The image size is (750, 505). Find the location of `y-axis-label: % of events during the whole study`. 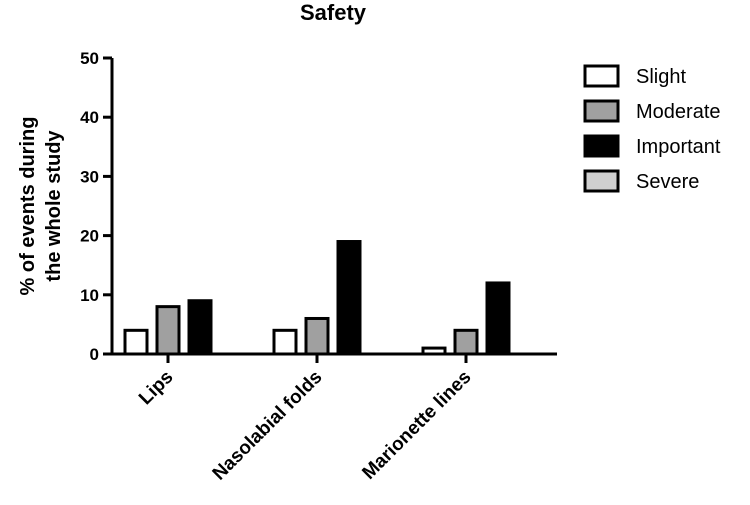

y-axis-label: % of events during the whole study is located at coordinates (41, 206).